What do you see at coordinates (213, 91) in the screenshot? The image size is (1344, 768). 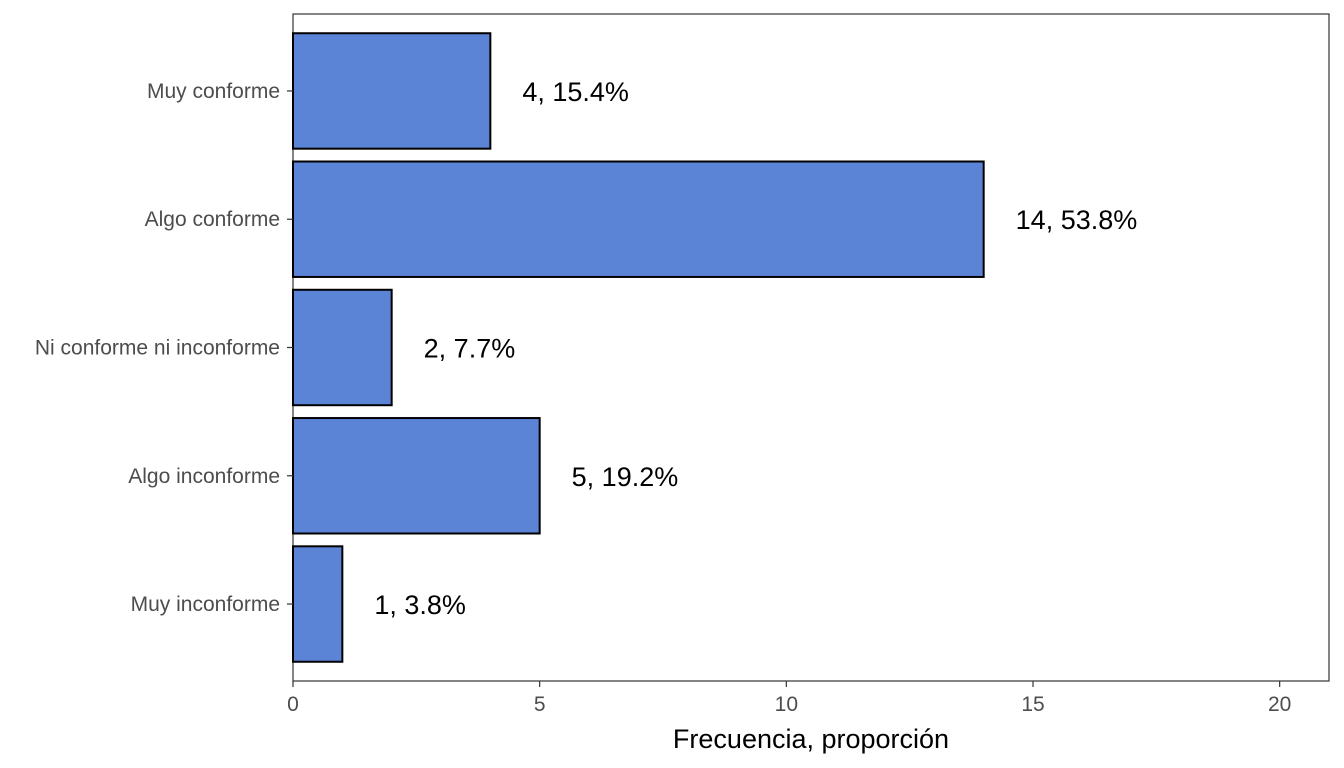 I see `y-tick-label: Muy conforme` at bounding box center [213, 91].